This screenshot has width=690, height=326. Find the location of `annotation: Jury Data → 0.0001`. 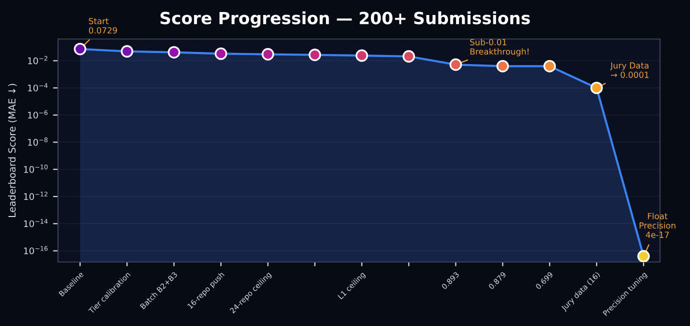

annotation: Jury Data → 0.0001 is located at coordinates (629, 70).